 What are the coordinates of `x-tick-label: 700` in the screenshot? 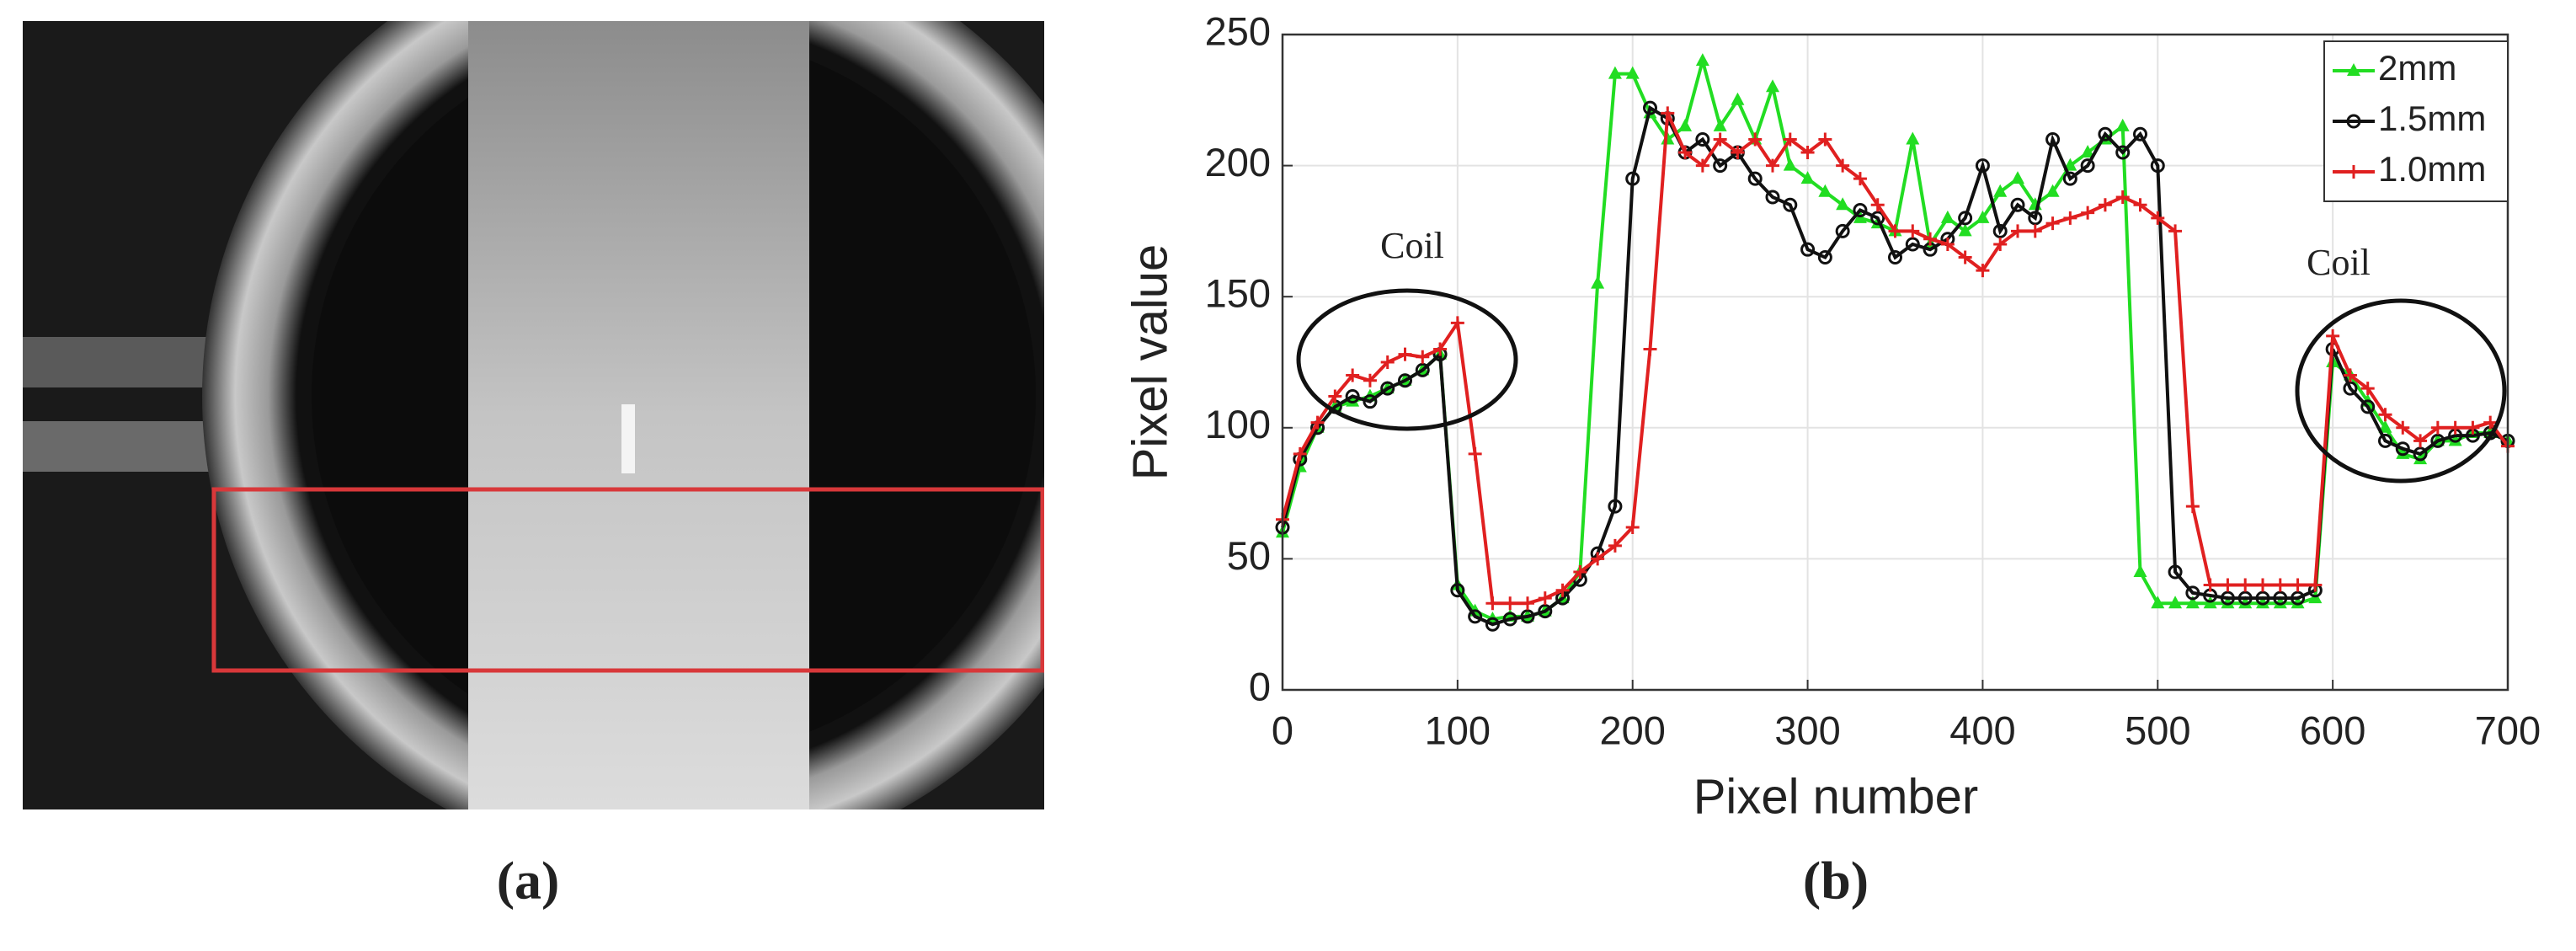 It's located at (2508, 730).